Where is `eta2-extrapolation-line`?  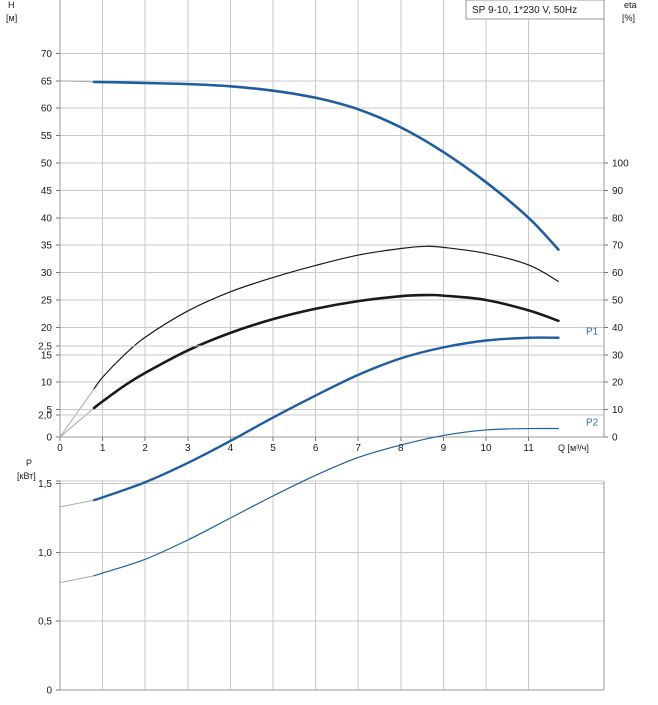
eta2-extrapolation-line is located at coordinates (77, 422).